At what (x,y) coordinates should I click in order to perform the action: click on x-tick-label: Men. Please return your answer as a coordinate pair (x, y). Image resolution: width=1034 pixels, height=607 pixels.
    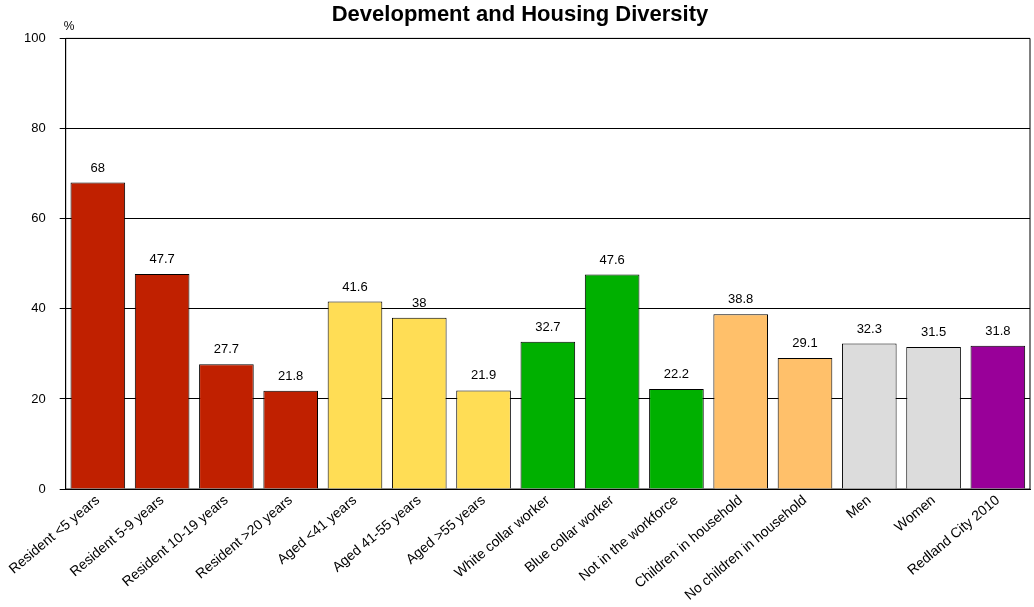
    Looking at the image, I should click on (858, 506).